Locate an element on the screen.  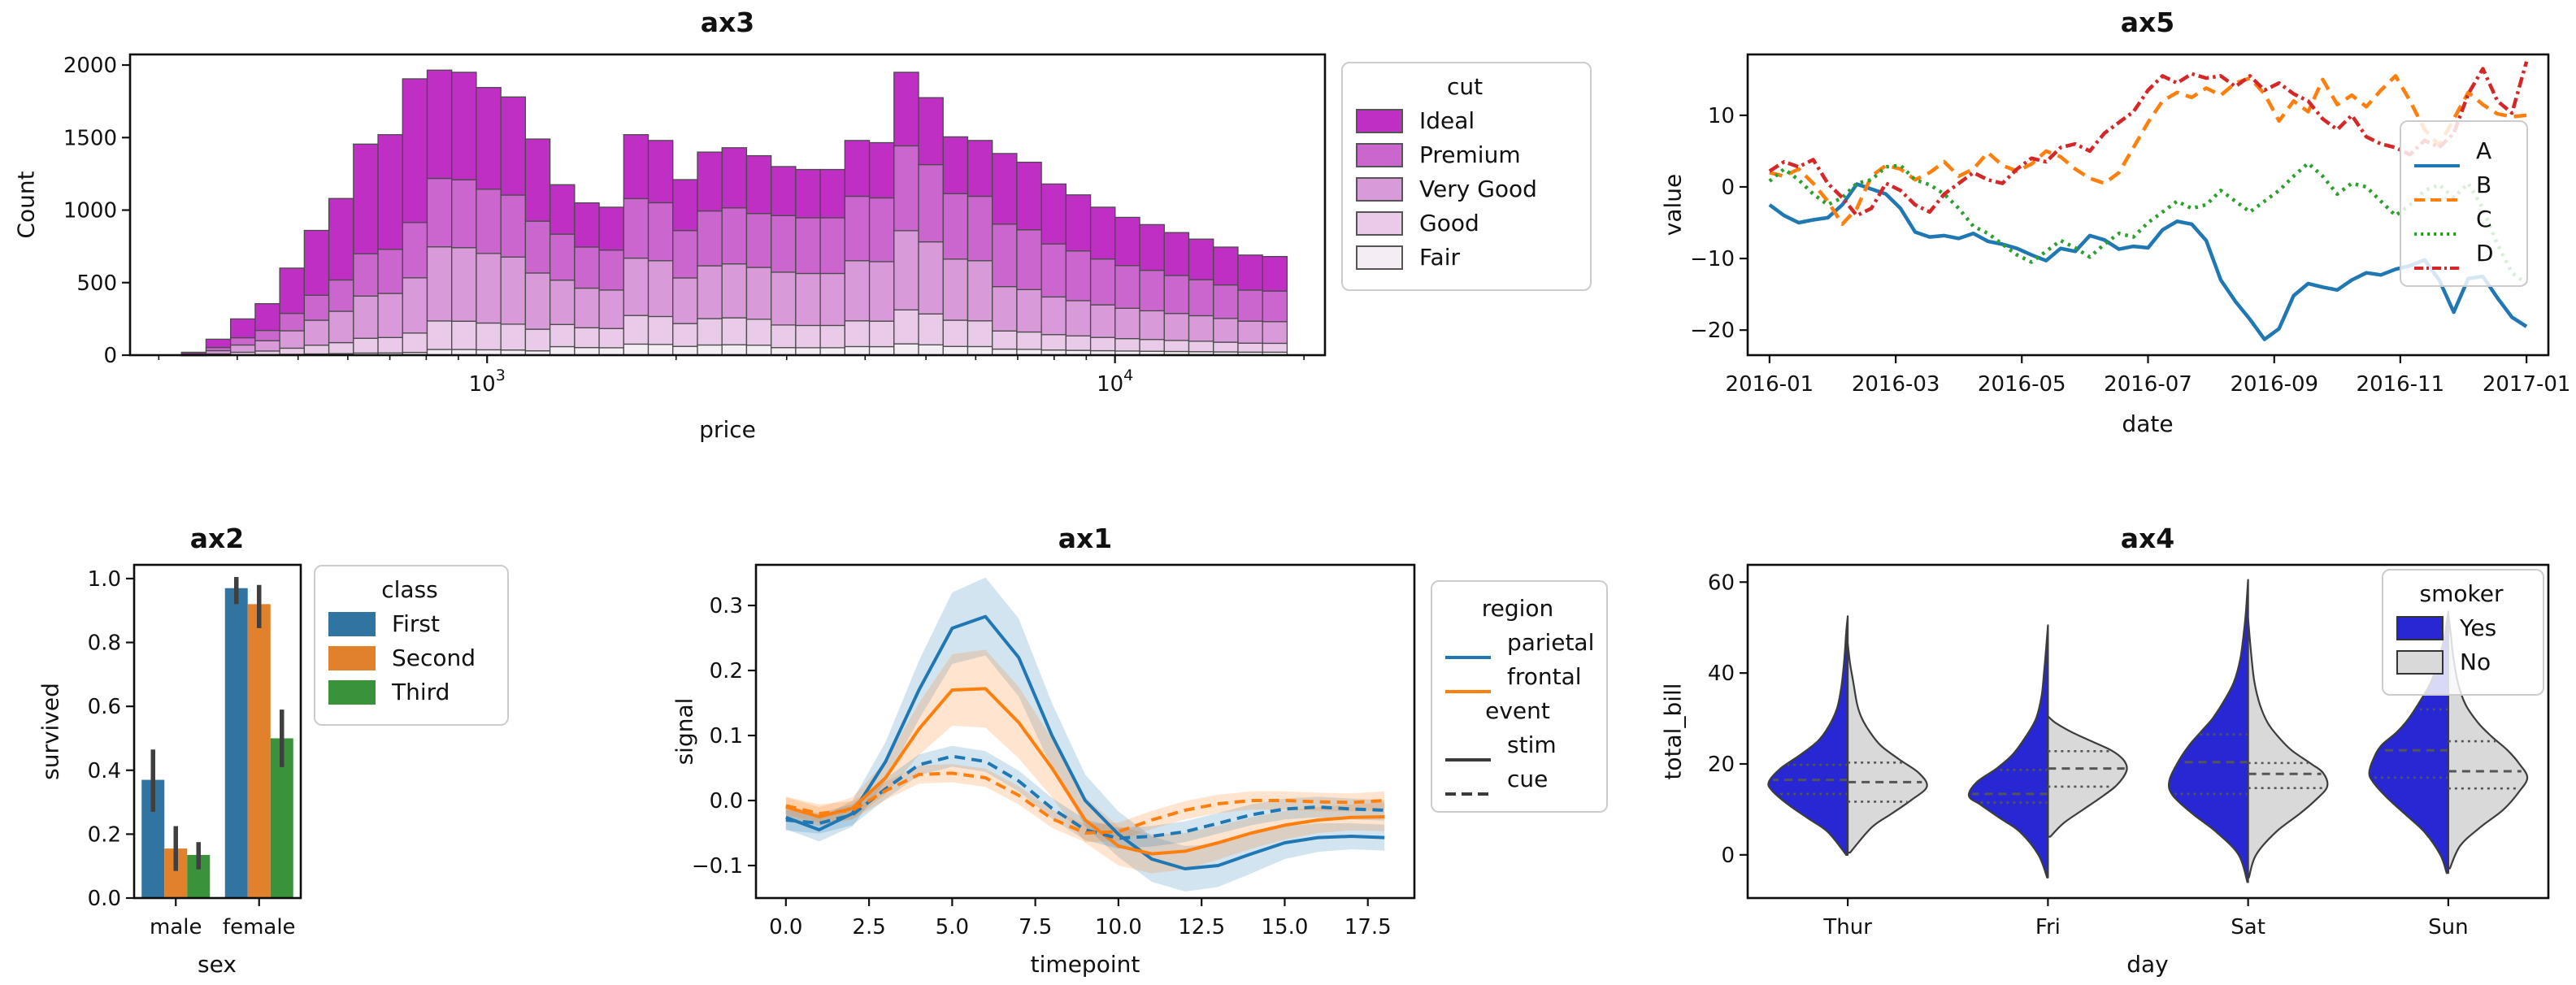
ax3-title: ax3 is located at coordinates (727, 22).